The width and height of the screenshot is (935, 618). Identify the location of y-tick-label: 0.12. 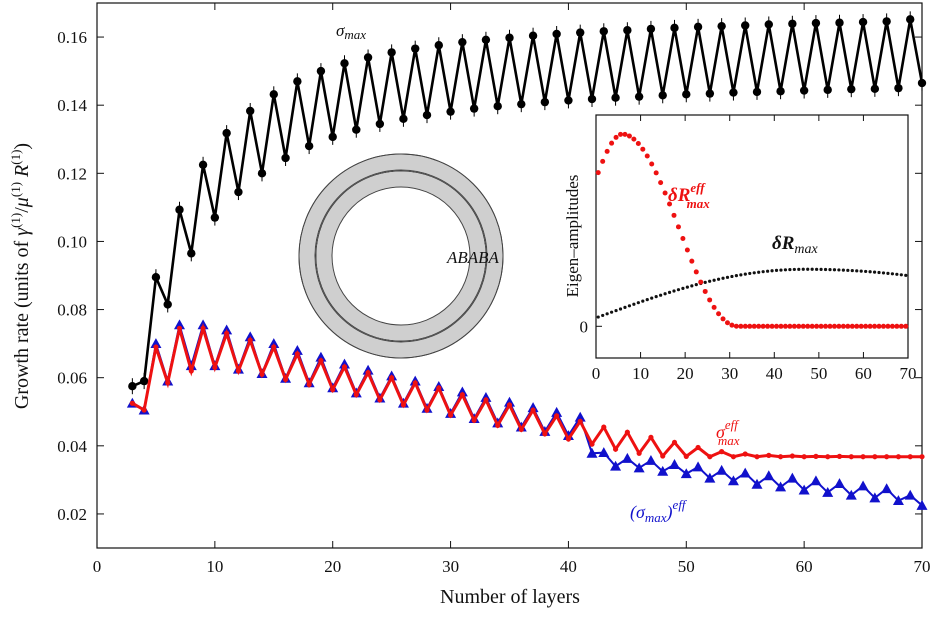
(72, 173).